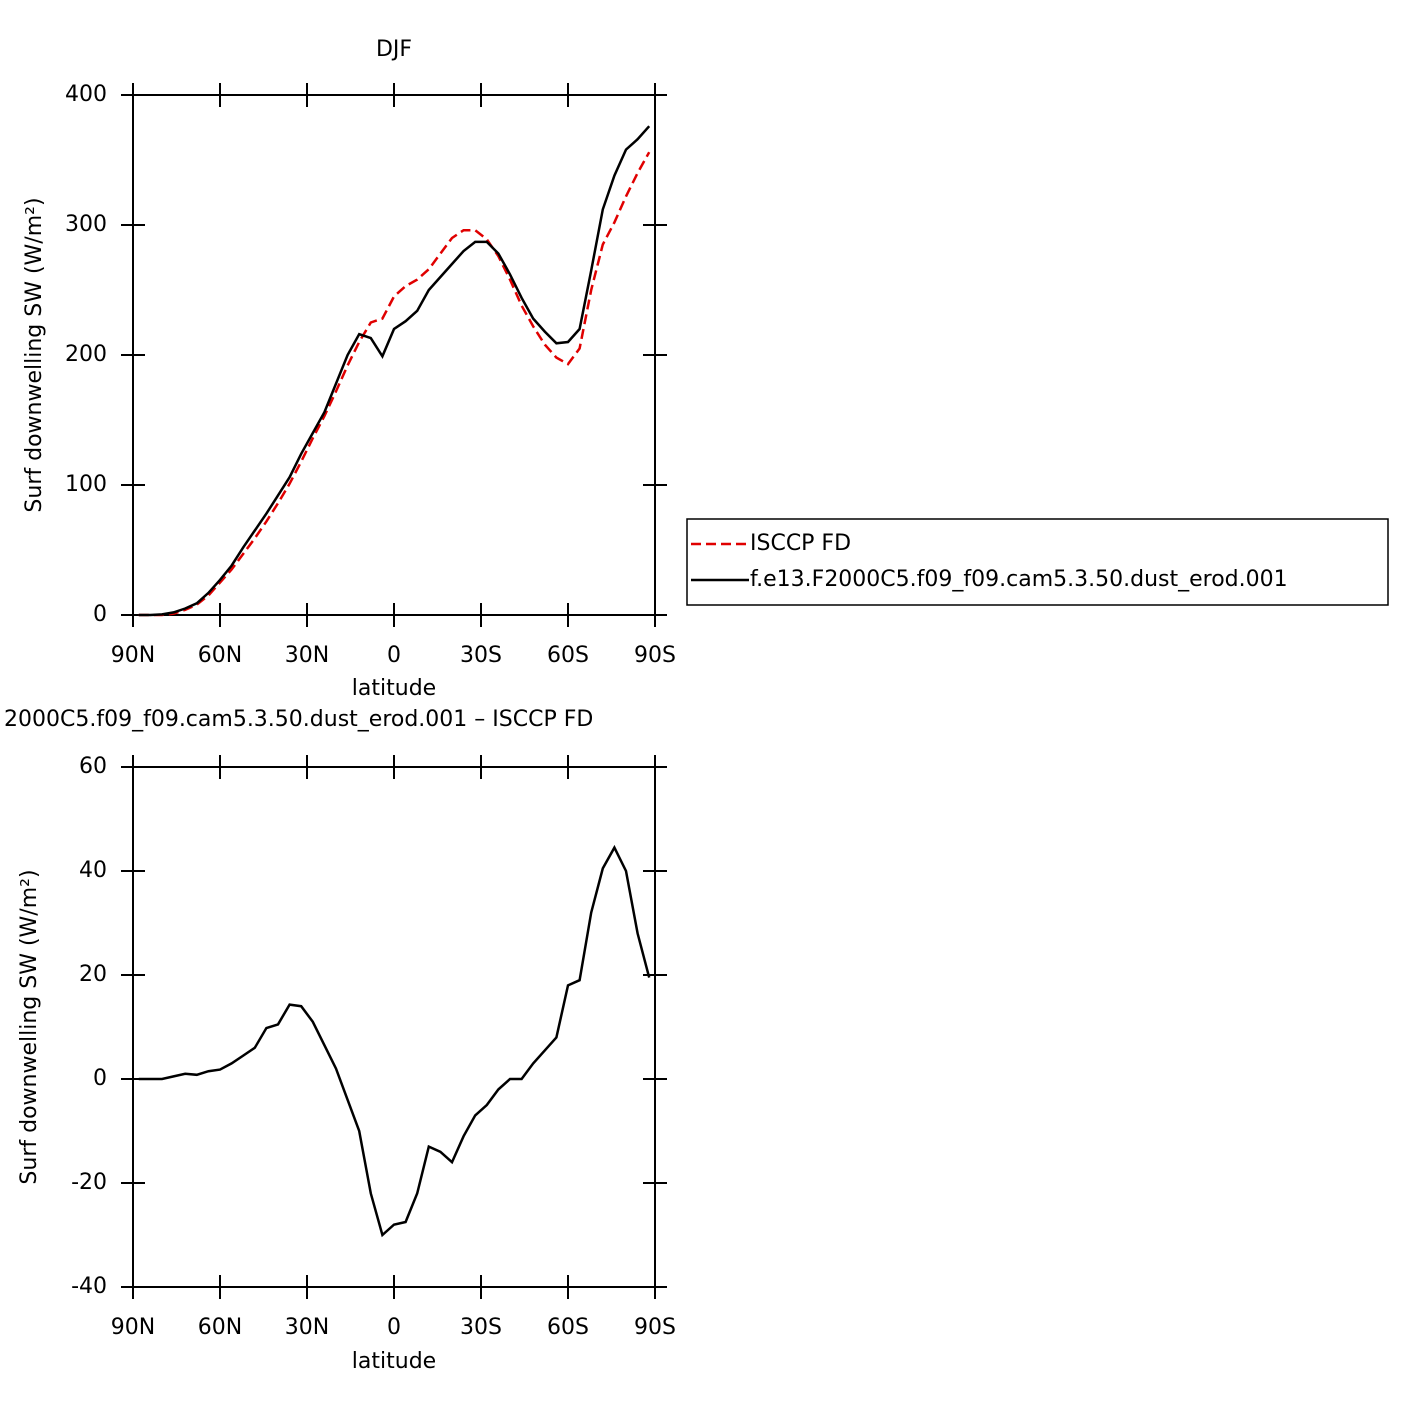 The width and height of the screenshot is (1408, 1408). I want to click on y-tick-label: 40, so click(93, 870).